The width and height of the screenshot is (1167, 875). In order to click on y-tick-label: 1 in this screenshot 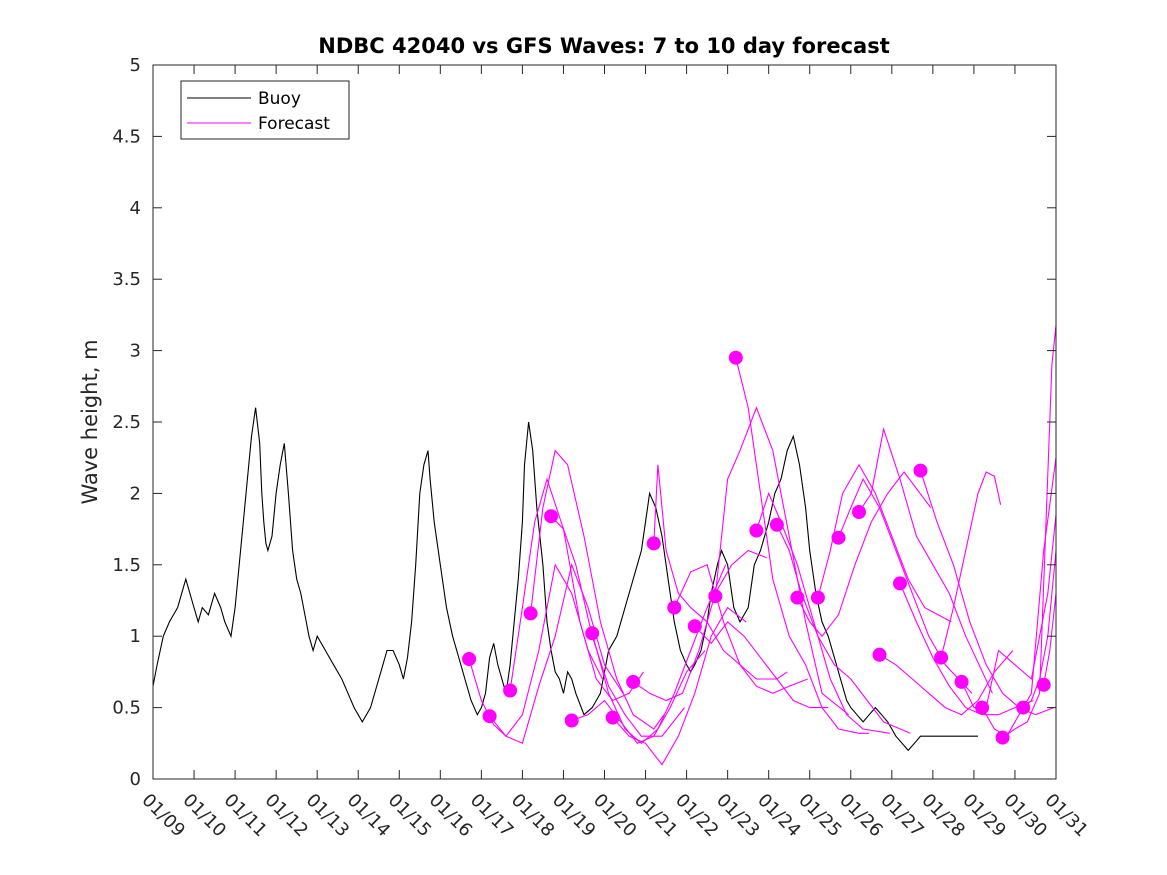, I will do `click(135, 636)`.